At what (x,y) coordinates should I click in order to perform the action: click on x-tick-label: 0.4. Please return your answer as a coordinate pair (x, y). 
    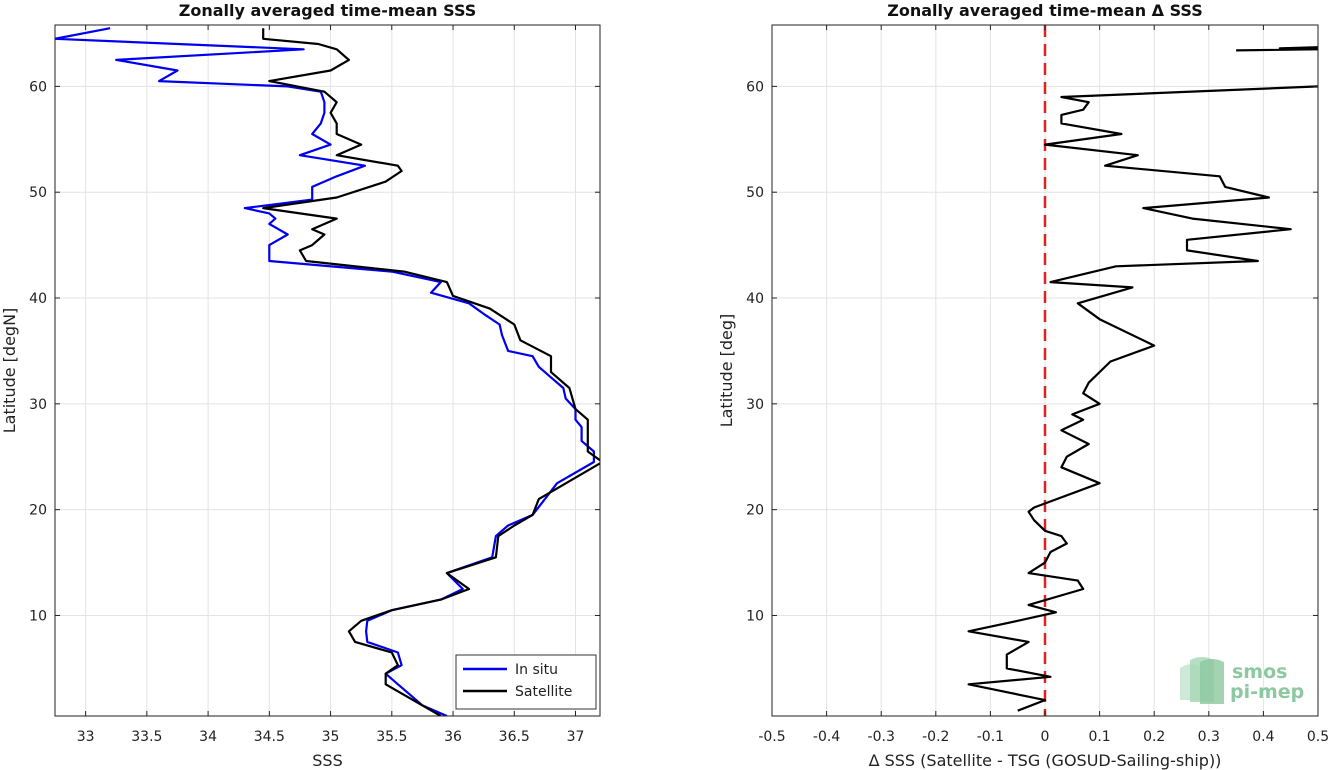
    Looking at the image, I should click on (1263, 737).